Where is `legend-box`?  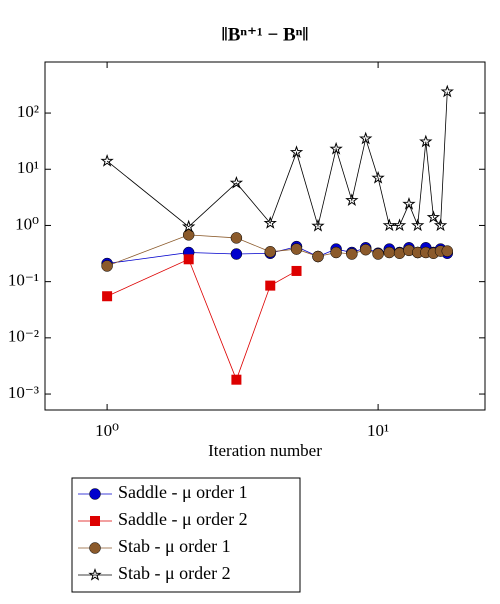 legend-box is located at coordinates (186, 535).